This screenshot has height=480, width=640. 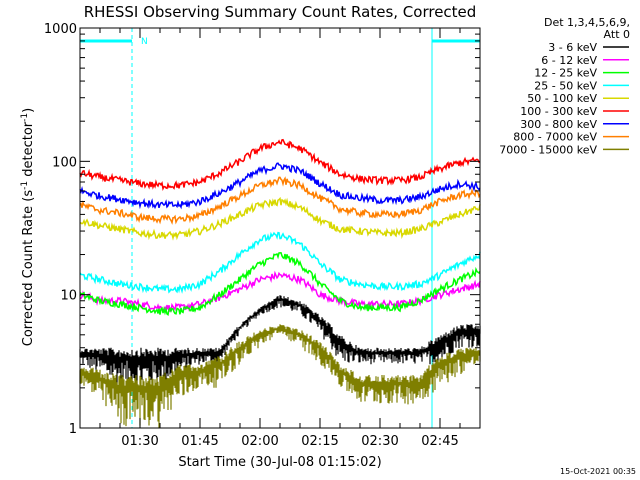 I want to click on legend-label-100to300keV: 100 - 300 keV, so click(x=558, y=111).